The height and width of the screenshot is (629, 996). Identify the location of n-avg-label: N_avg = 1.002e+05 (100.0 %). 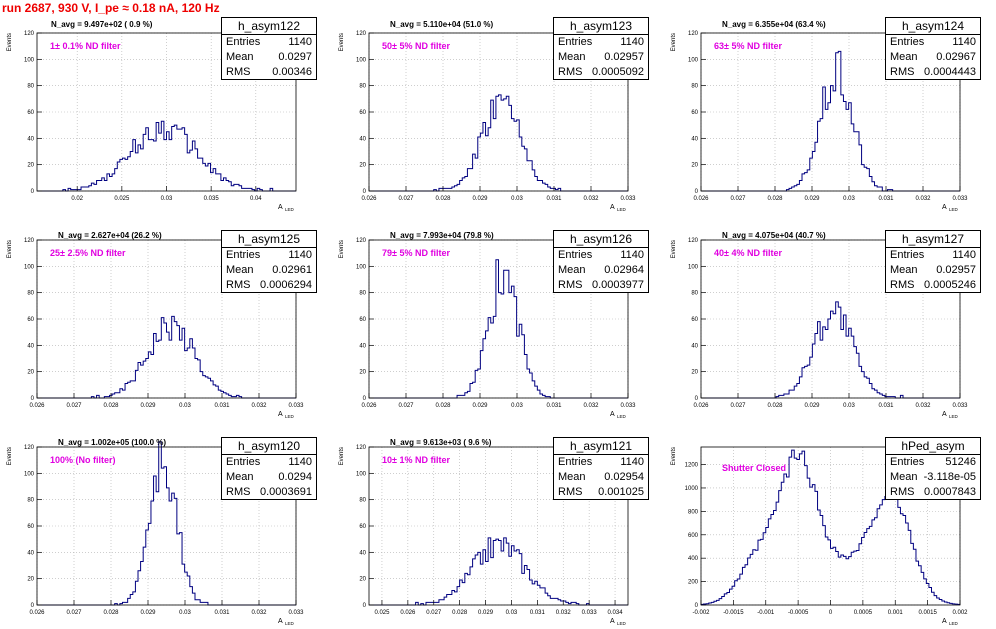
(112, 442).